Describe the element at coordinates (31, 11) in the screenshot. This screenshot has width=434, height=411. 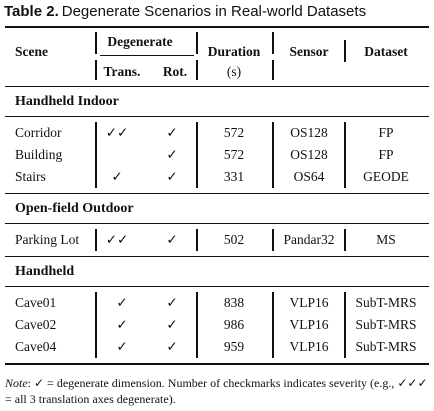
I see `caption-label: Table 2.` at that location.